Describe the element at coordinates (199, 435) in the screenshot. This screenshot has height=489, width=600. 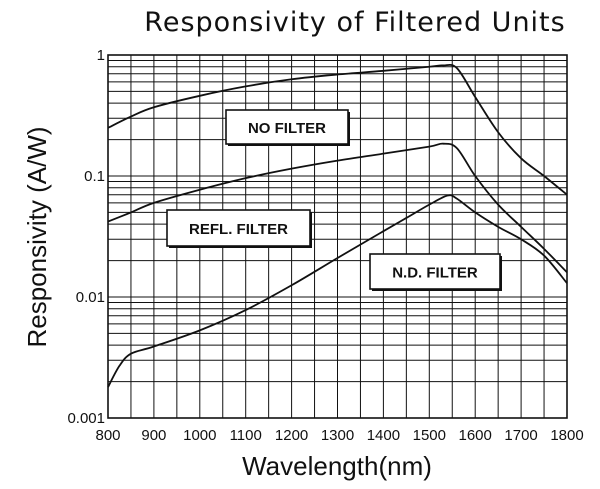
I see `x-tick-label: 1000` at that location.